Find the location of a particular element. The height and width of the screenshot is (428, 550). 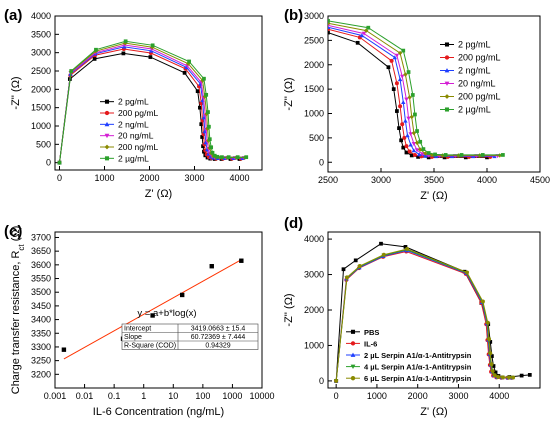

x-tick-label: 2000 is located at coordinates (149, 178).